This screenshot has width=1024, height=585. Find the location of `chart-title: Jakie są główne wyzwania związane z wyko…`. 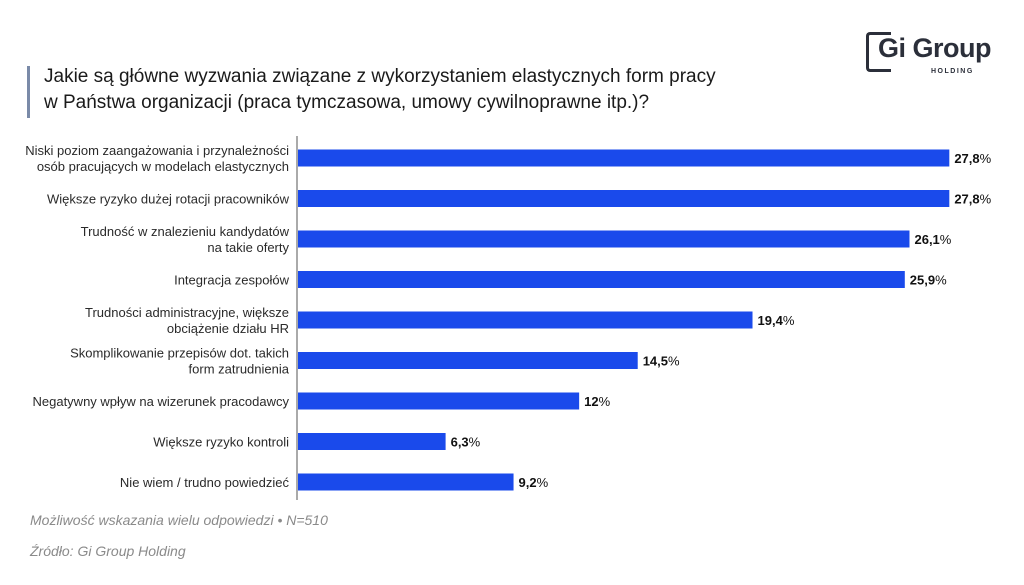

chart-title: Jakie są główne wyzwania związane z wyko… is located at coordinates (434, 90).